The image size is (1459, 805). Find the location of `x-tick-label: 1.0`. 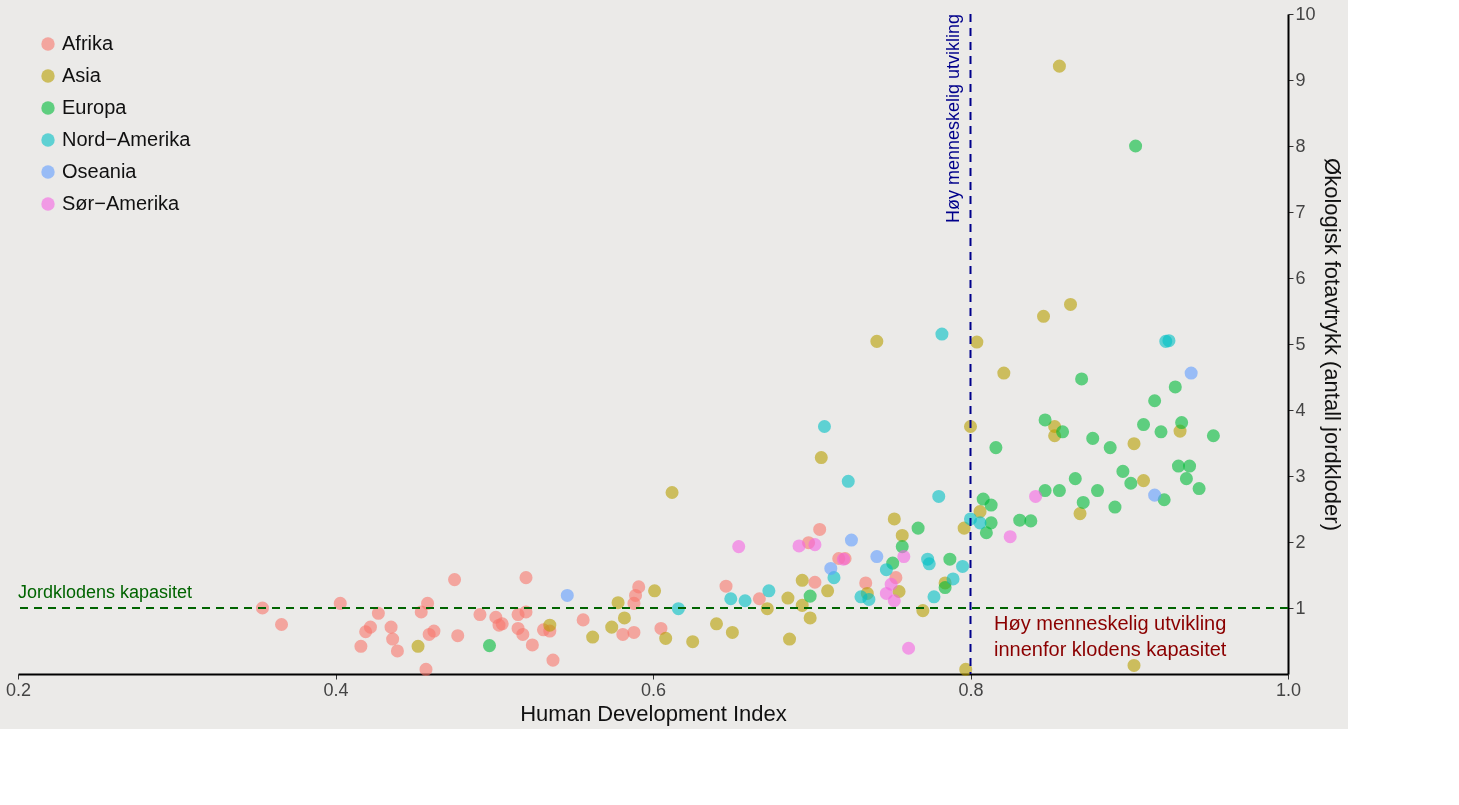

x-tick-label: 1.0 is located at coordinates (1288, 689).